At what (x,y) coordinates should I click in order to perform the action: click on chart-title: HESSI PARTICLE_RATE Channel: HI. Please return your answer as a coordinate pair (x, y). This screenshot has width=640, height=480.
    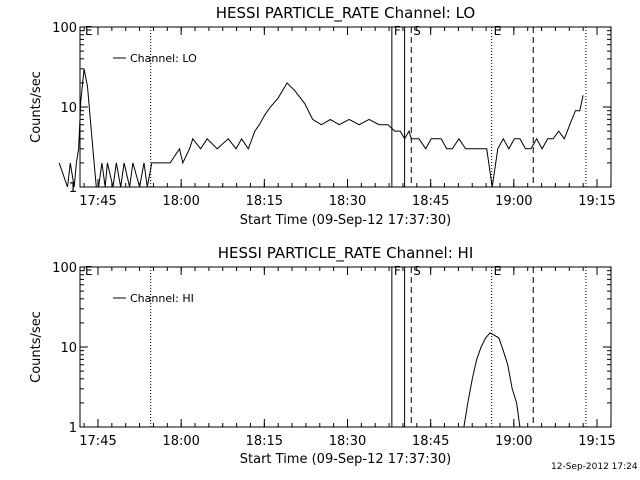
    Looking at the image, I should click on (346, 253).